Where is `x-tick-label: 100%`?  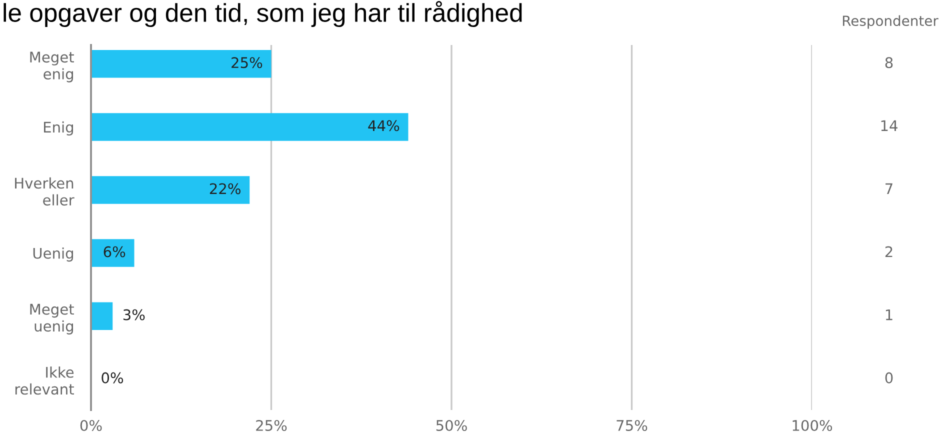 x-tick-label: 100% is located at coordinates (812, 426).